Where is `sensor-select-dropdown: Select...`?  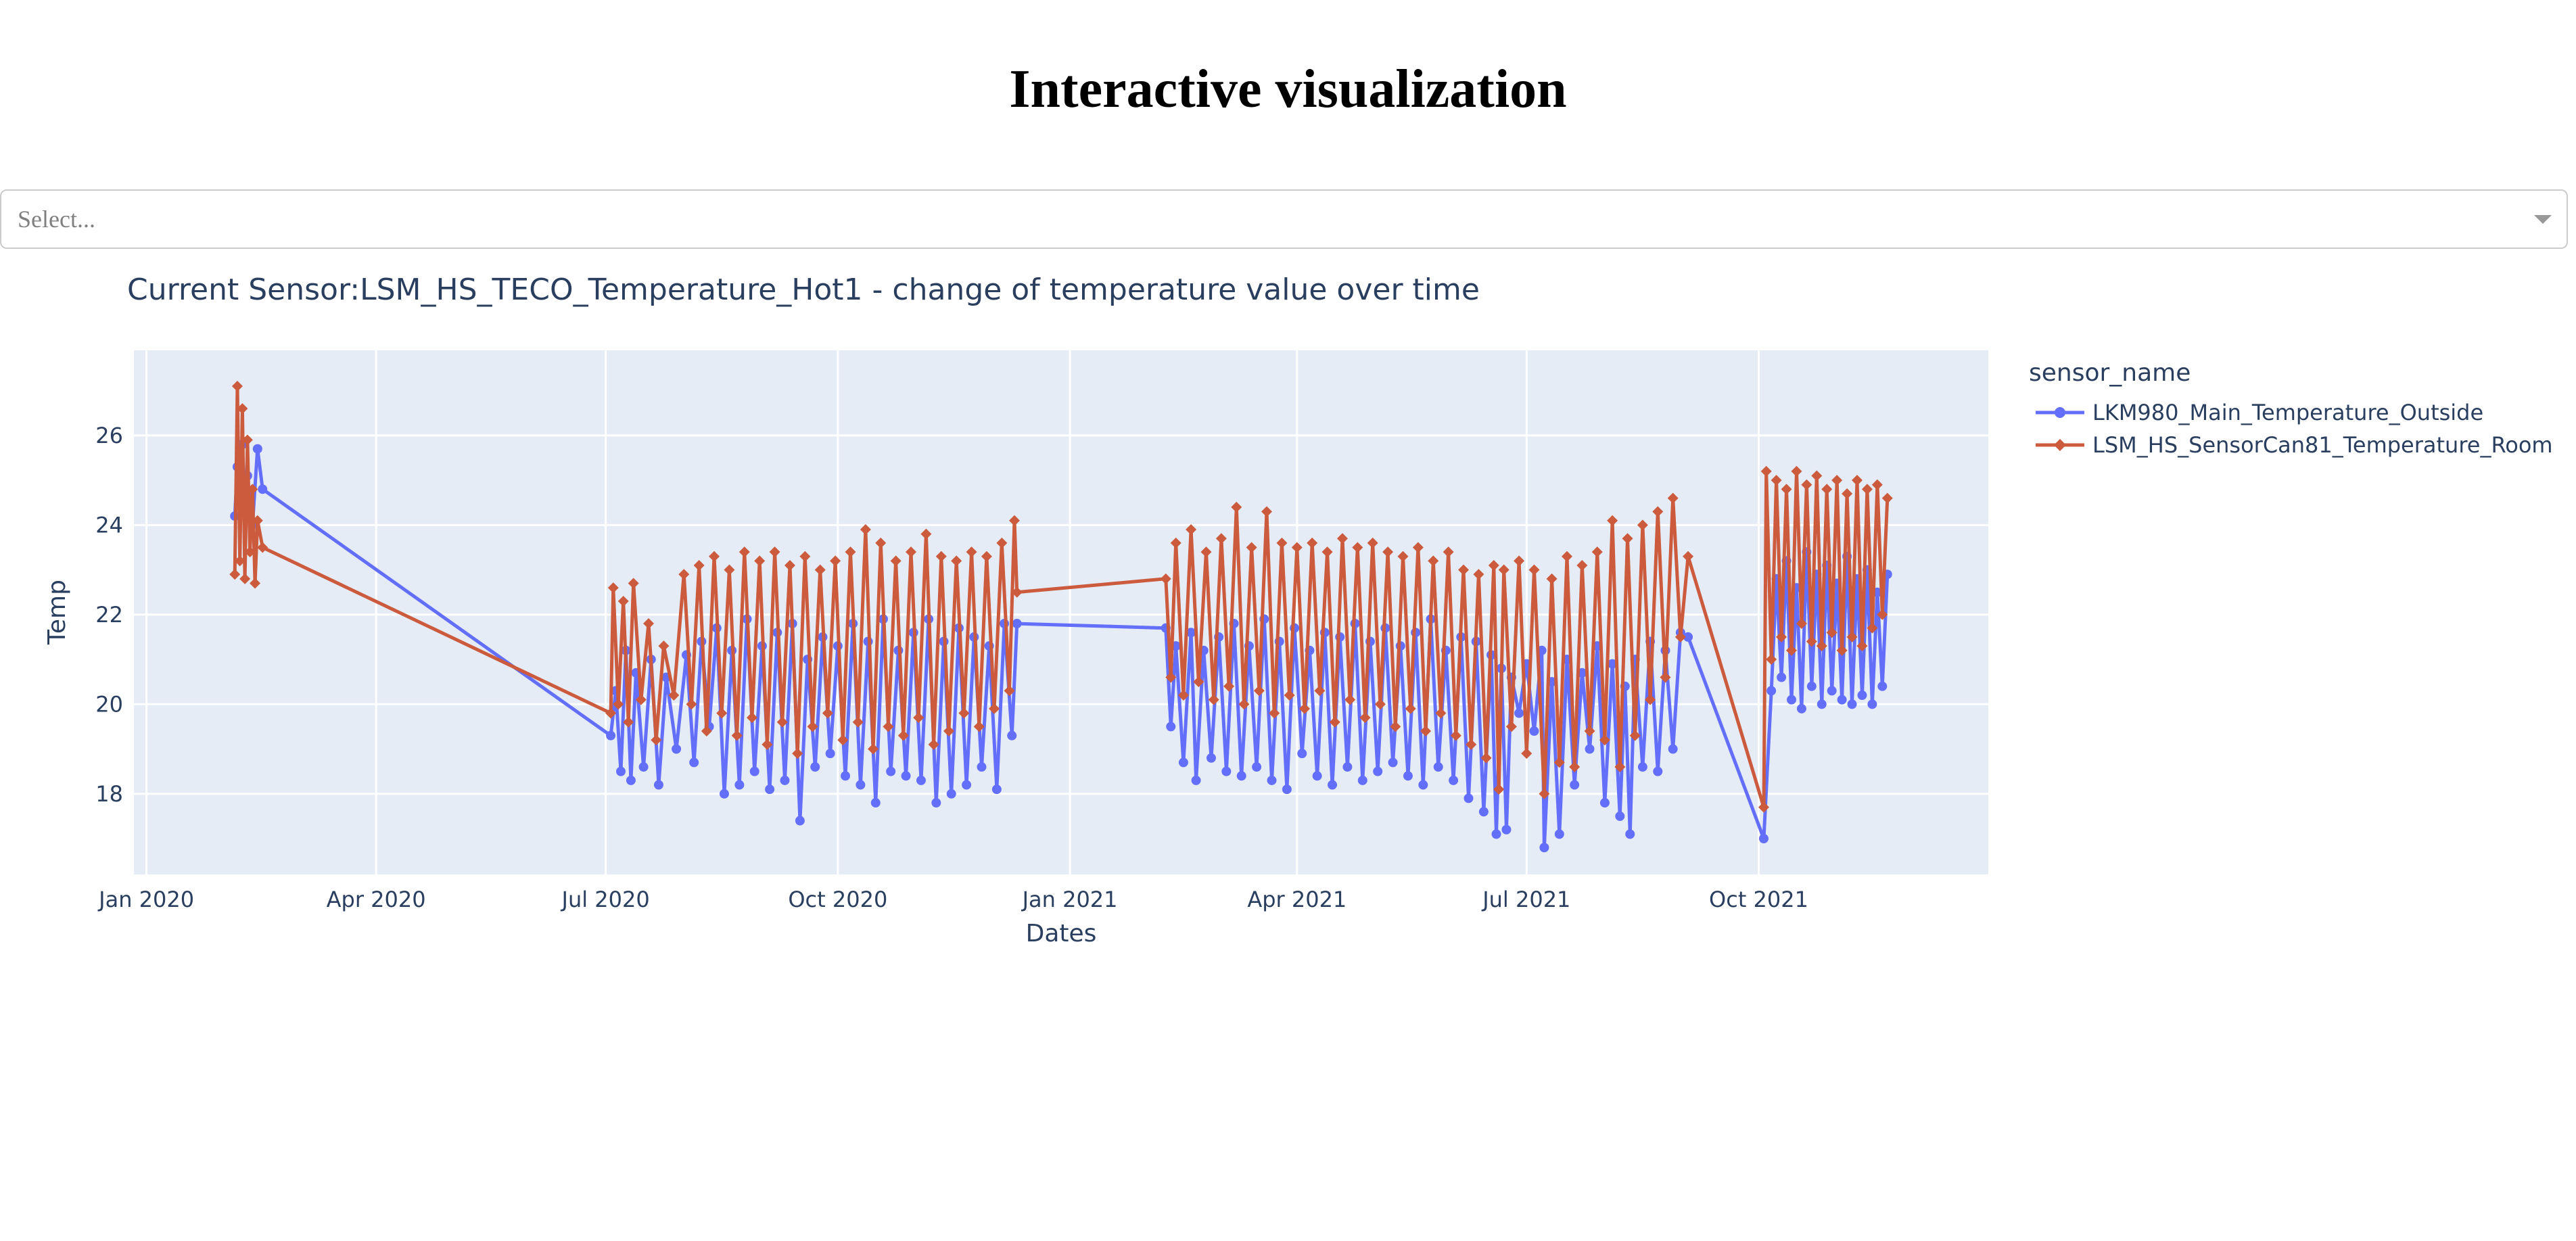 sensor-select-dropdown: Select... is located at coordinates (1284, 219).